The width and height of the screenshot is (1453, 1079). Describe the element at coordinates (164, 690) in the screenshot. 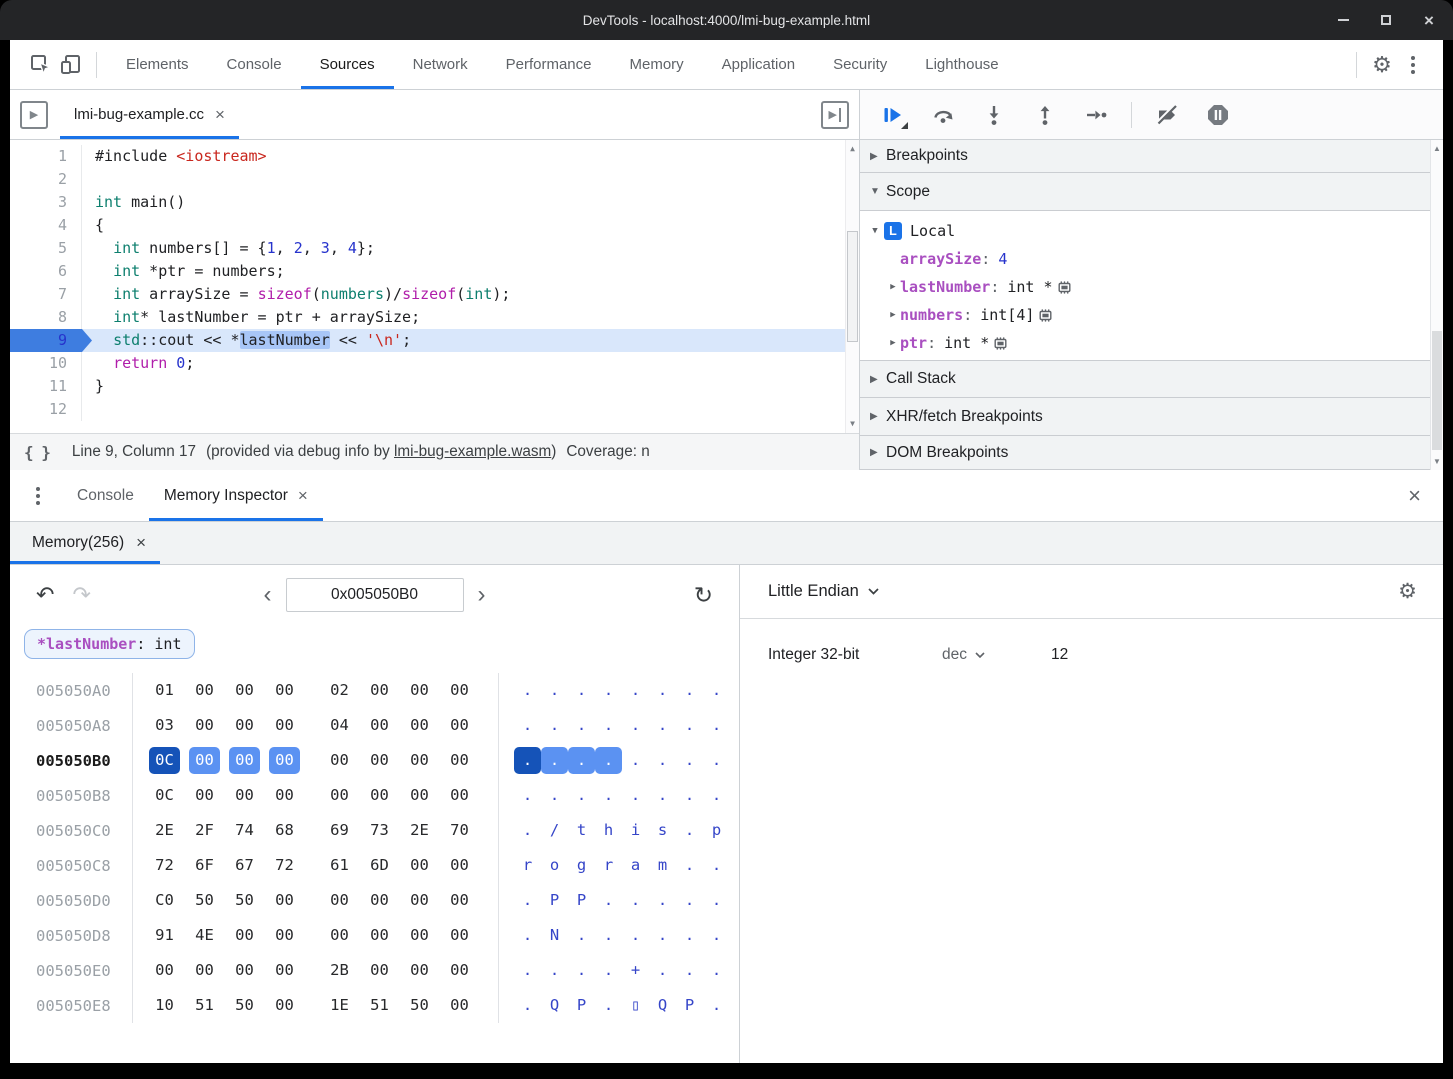

I see `hex-byte: 01` at that location.